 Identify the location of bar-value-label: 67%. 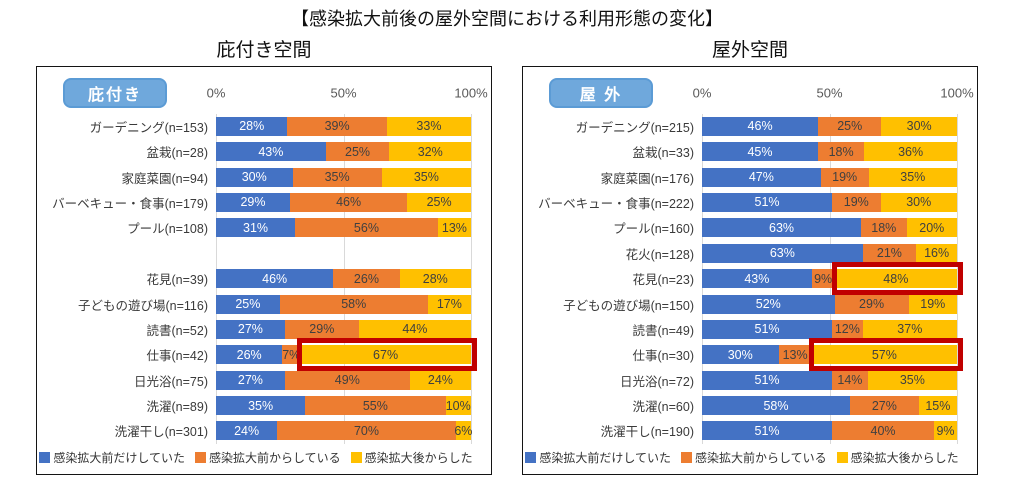
(386, 354).